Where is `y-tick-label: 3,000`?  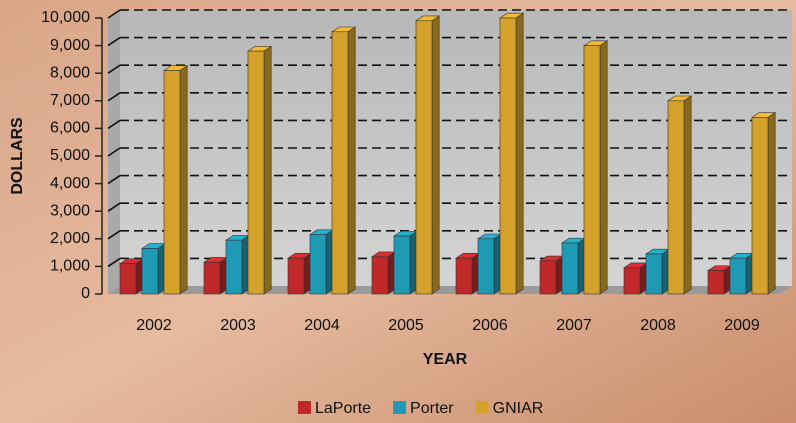
y-tick-label: 3,000 is located at coordinates (70, 210).